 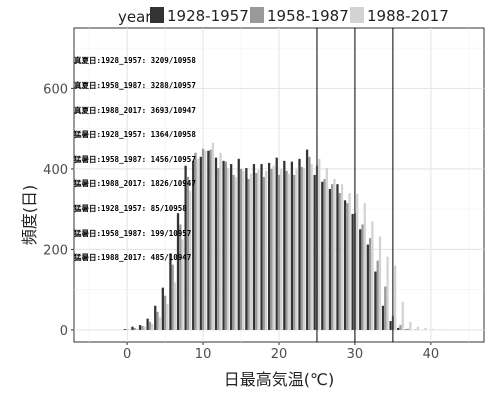 I want to click on bar-1958-1987-x21, so click(x=286, y=250).